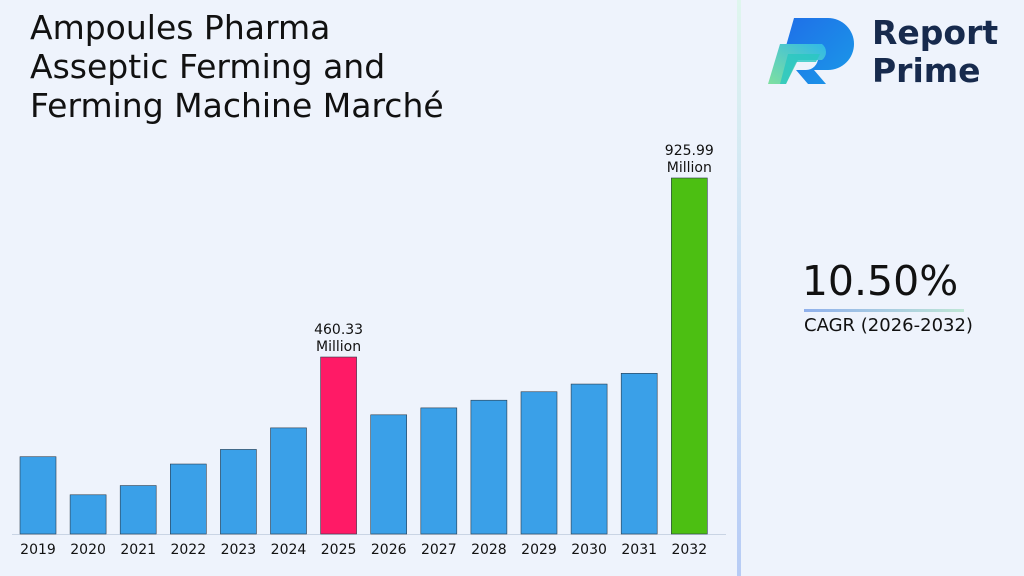 The image size is (1024, 576). I want to click on x-tick-label-2032: 2032, so click(689, 550).